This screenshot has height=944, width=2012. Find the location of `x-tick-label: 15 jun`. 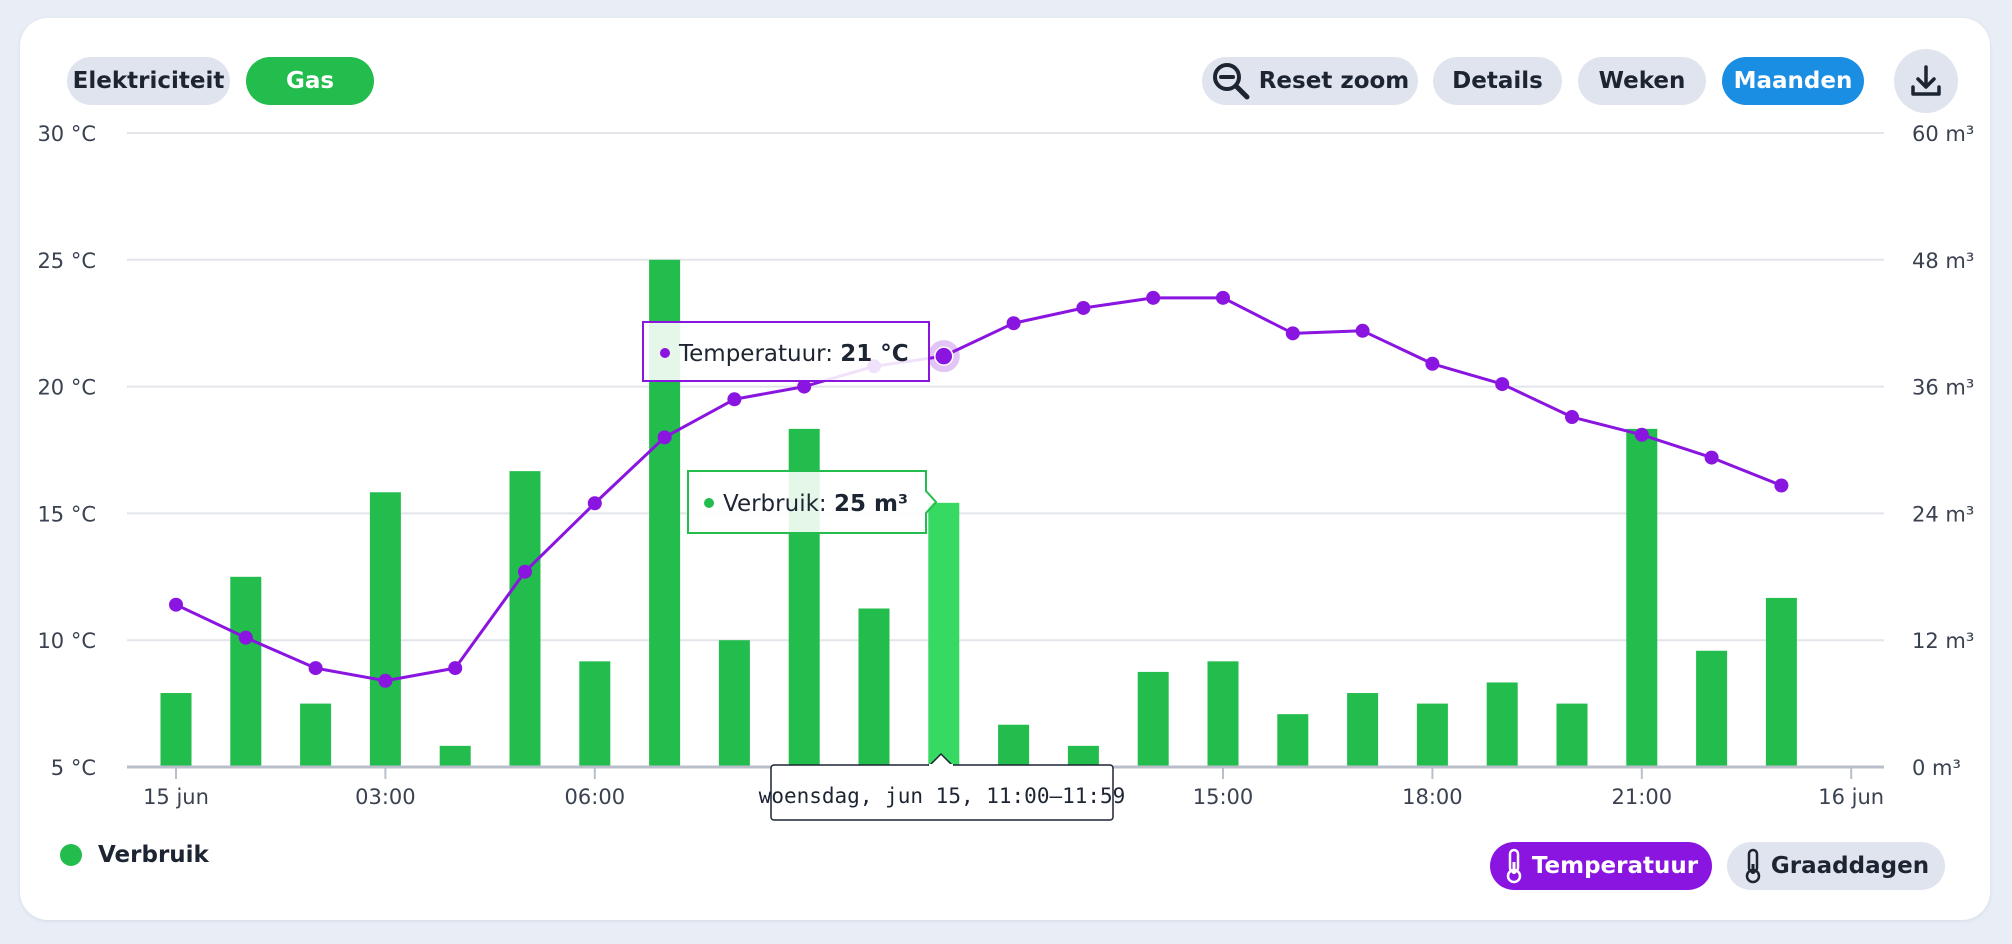

x-tick-label: 15 jun is located at coordinates (176, 797).